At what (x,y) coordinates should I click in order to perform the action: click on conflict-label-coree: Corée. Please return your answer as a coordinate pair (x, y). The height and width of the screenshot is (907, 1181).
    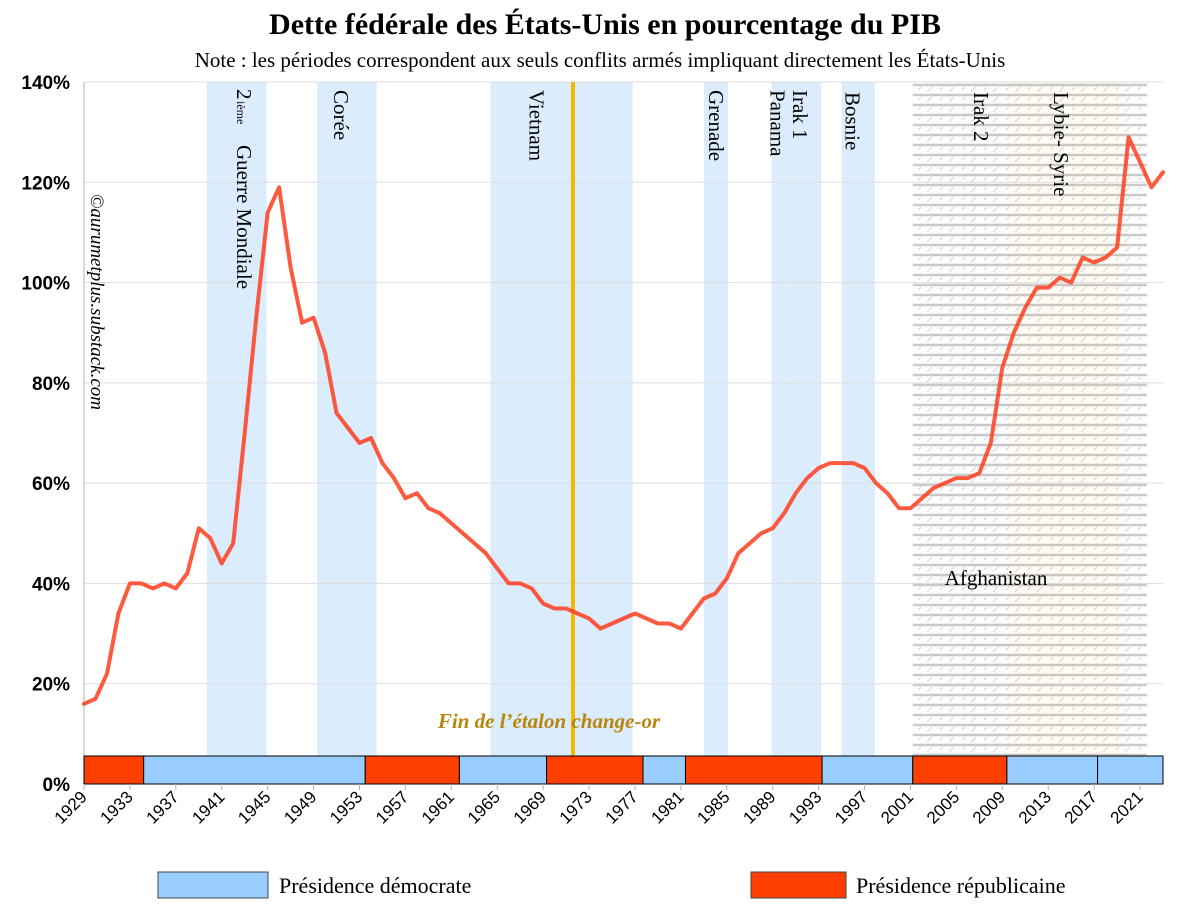
    Looking at the image, I should click on (341, 115).